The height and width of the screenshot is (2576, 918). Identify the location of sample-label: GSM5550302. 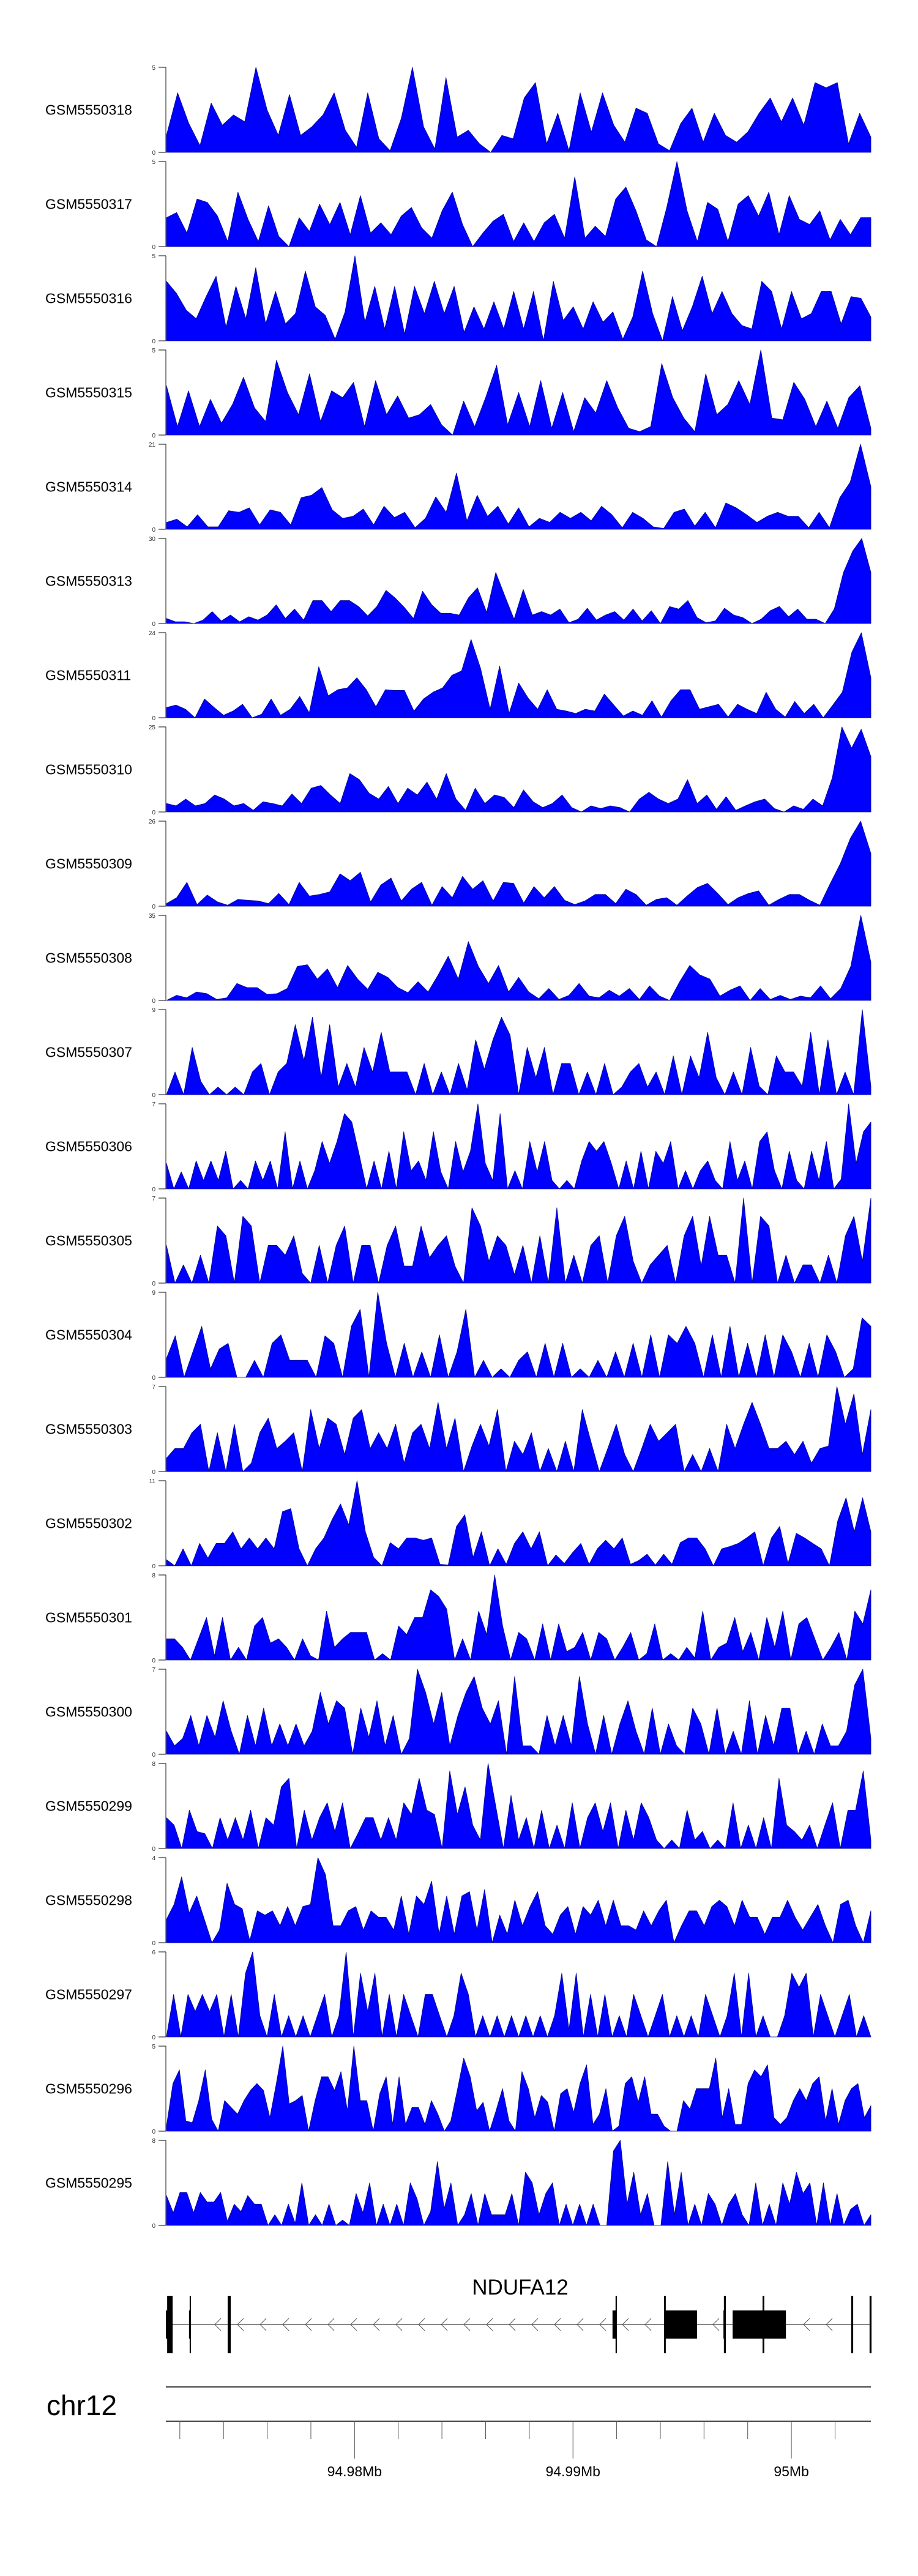
(88, 1524).